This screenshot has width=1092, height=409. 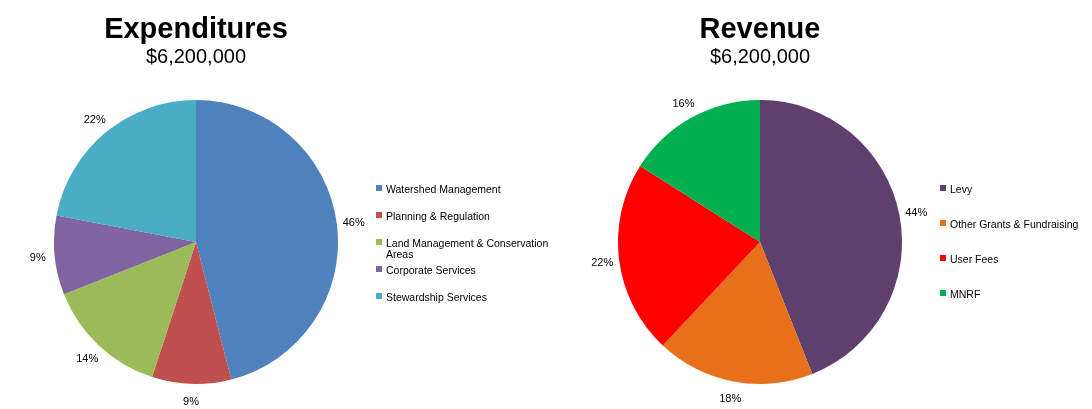 I want to click on legend-label: Planning & Regulation, so click(x=438, y=215).